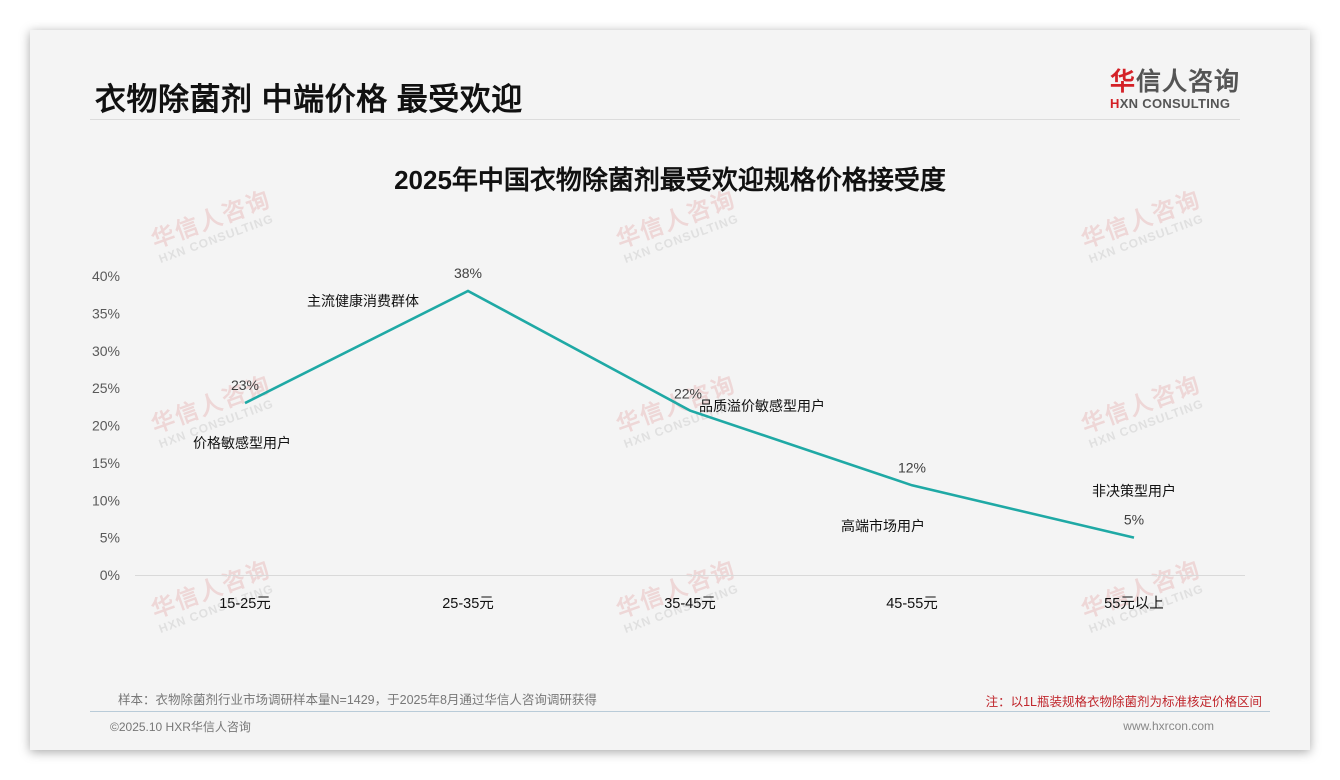  I want to click on segment-annotation: 主流健康消费群体, so click(363, 301).